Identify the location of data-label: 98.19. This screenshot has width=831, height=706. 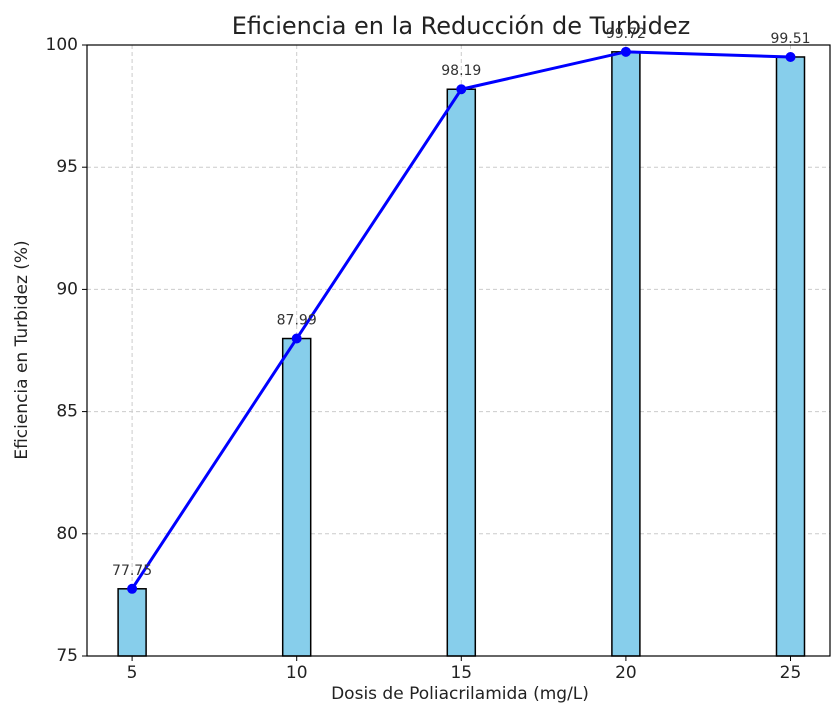
(461, 71).